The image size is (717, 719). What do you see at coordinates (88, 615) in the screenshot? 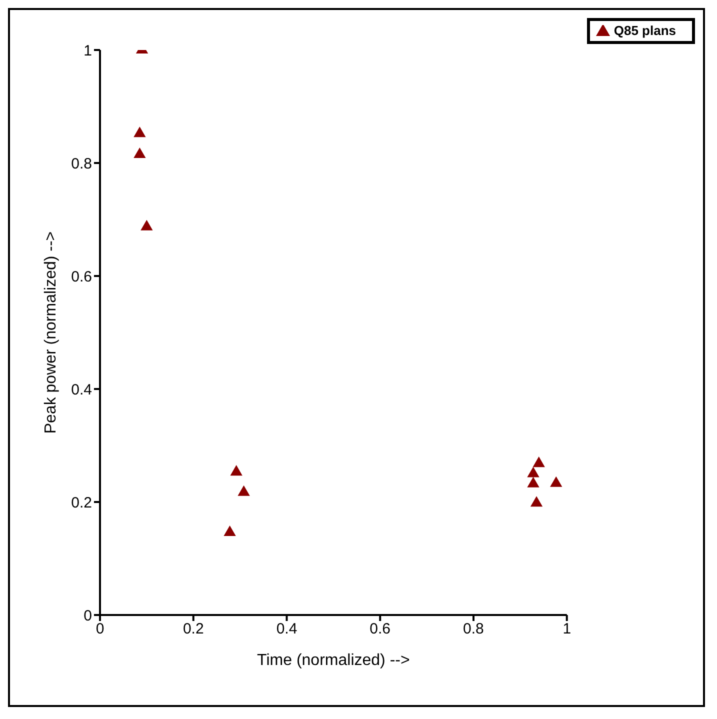
I see `y-tick-label: 0` at bounding box center [88, 615].